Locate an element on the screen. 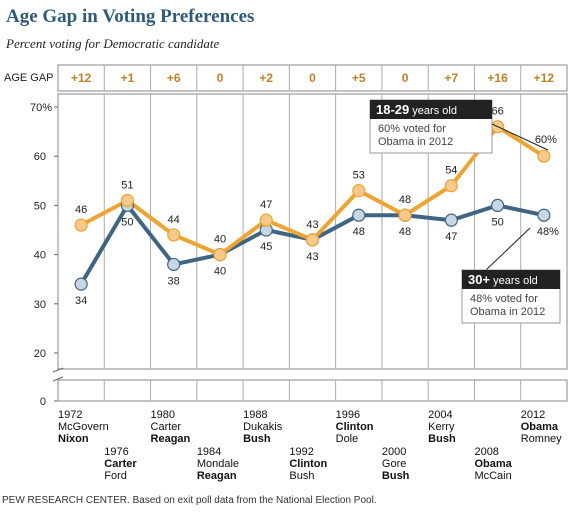 This screenshot has width=578, height=515. data-label-older: 38 is located at coordinates (174, 281).